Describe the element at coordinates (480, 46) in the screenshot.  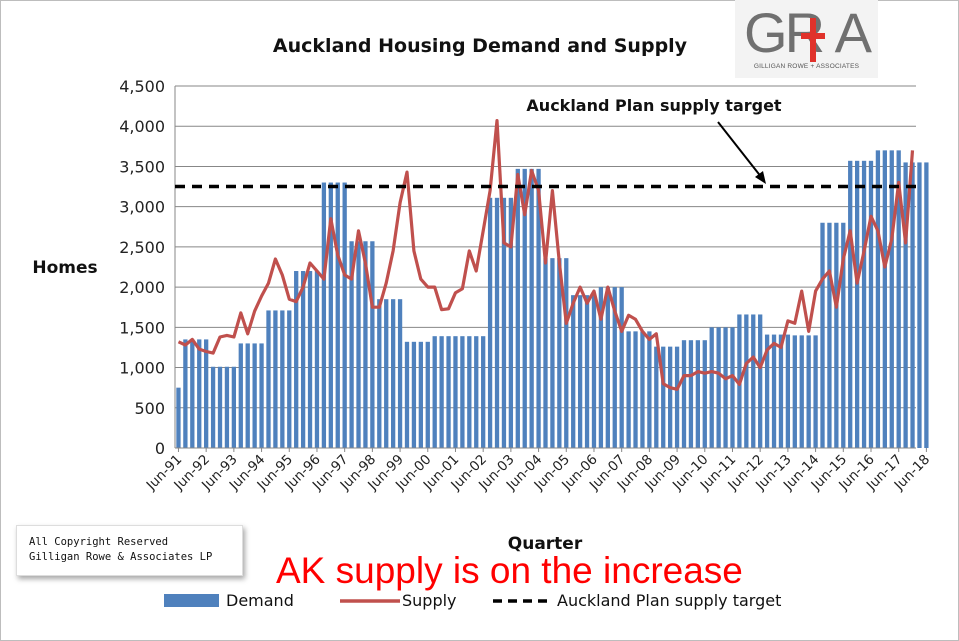
I see `chart-title: Auckland Housing Demand and Supply` at that location.